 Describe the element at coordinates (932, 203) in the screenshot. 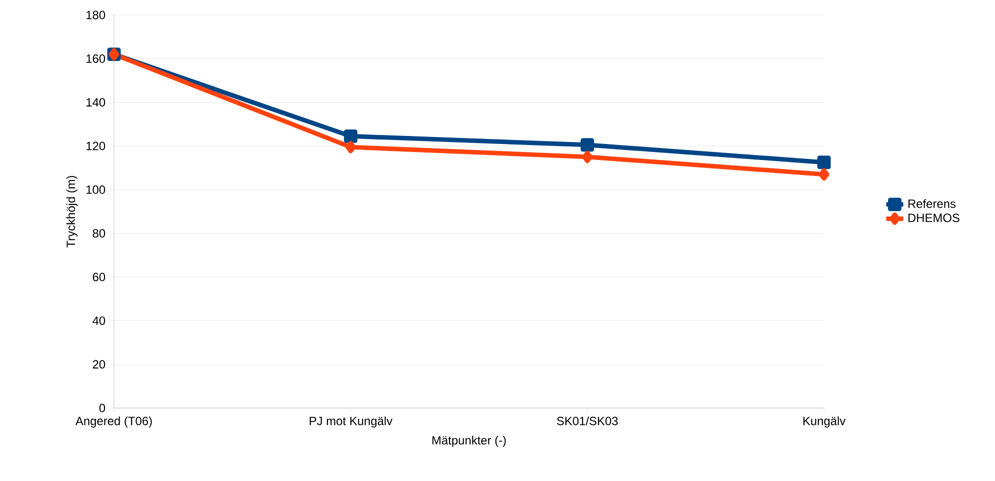

I see `legend-label: Referens` at that location.